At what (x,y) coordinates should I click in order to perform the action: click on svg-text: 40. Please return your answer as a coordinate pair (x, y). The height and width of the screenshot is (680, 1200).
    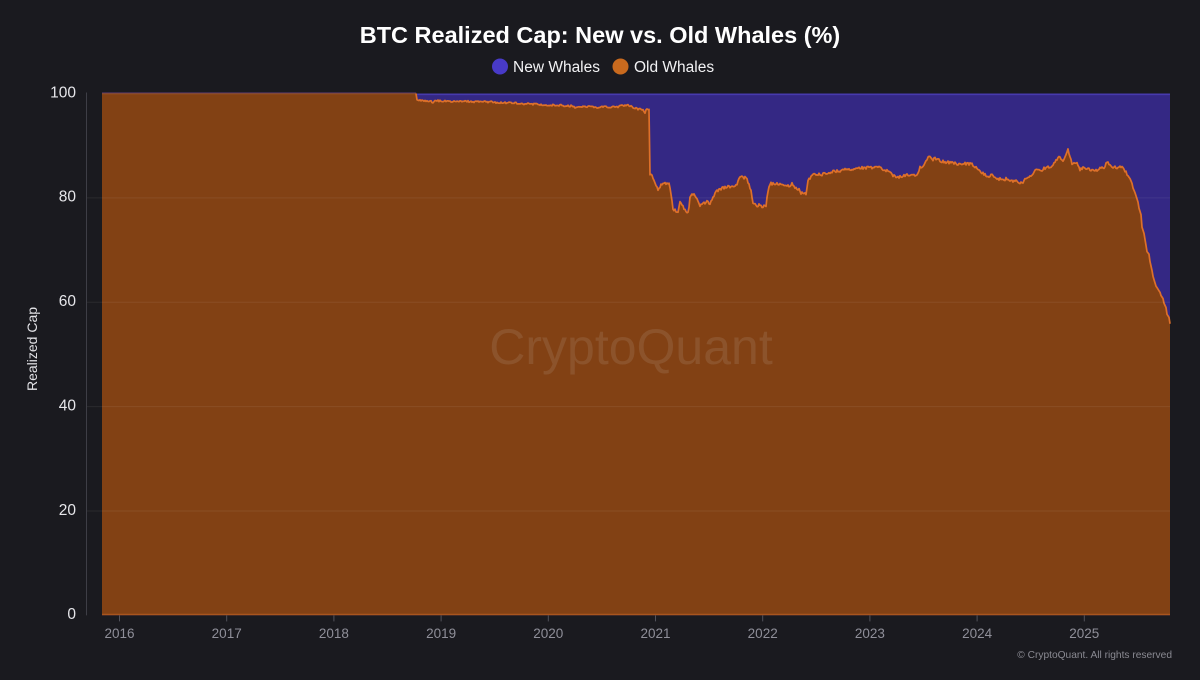
    Looking at the image, I should click on (68, 405).